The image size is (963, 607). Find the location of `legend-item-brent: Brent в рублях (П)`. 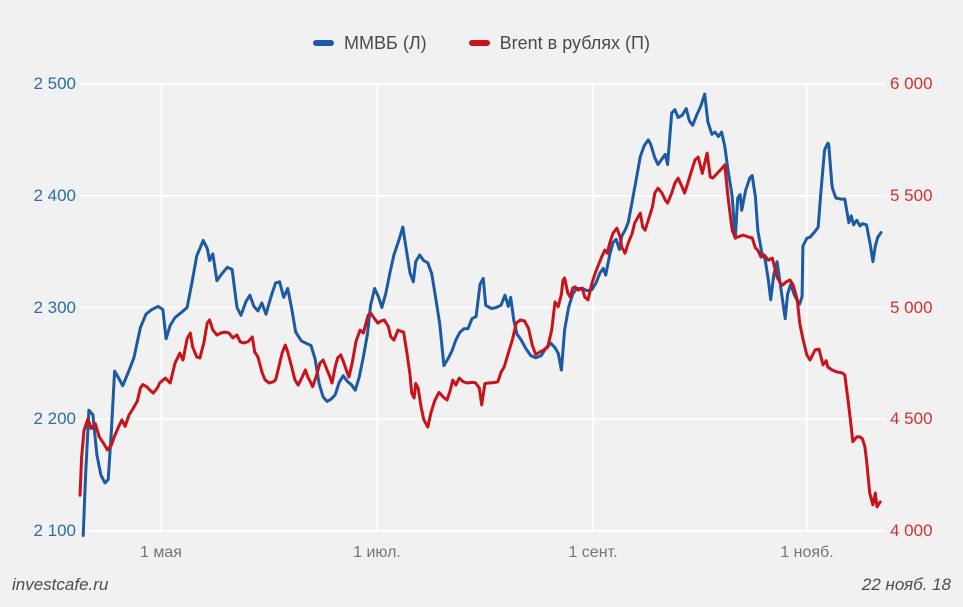

legend-item-brent: Brent в рублях (П) is located at coordinates (559, 43).